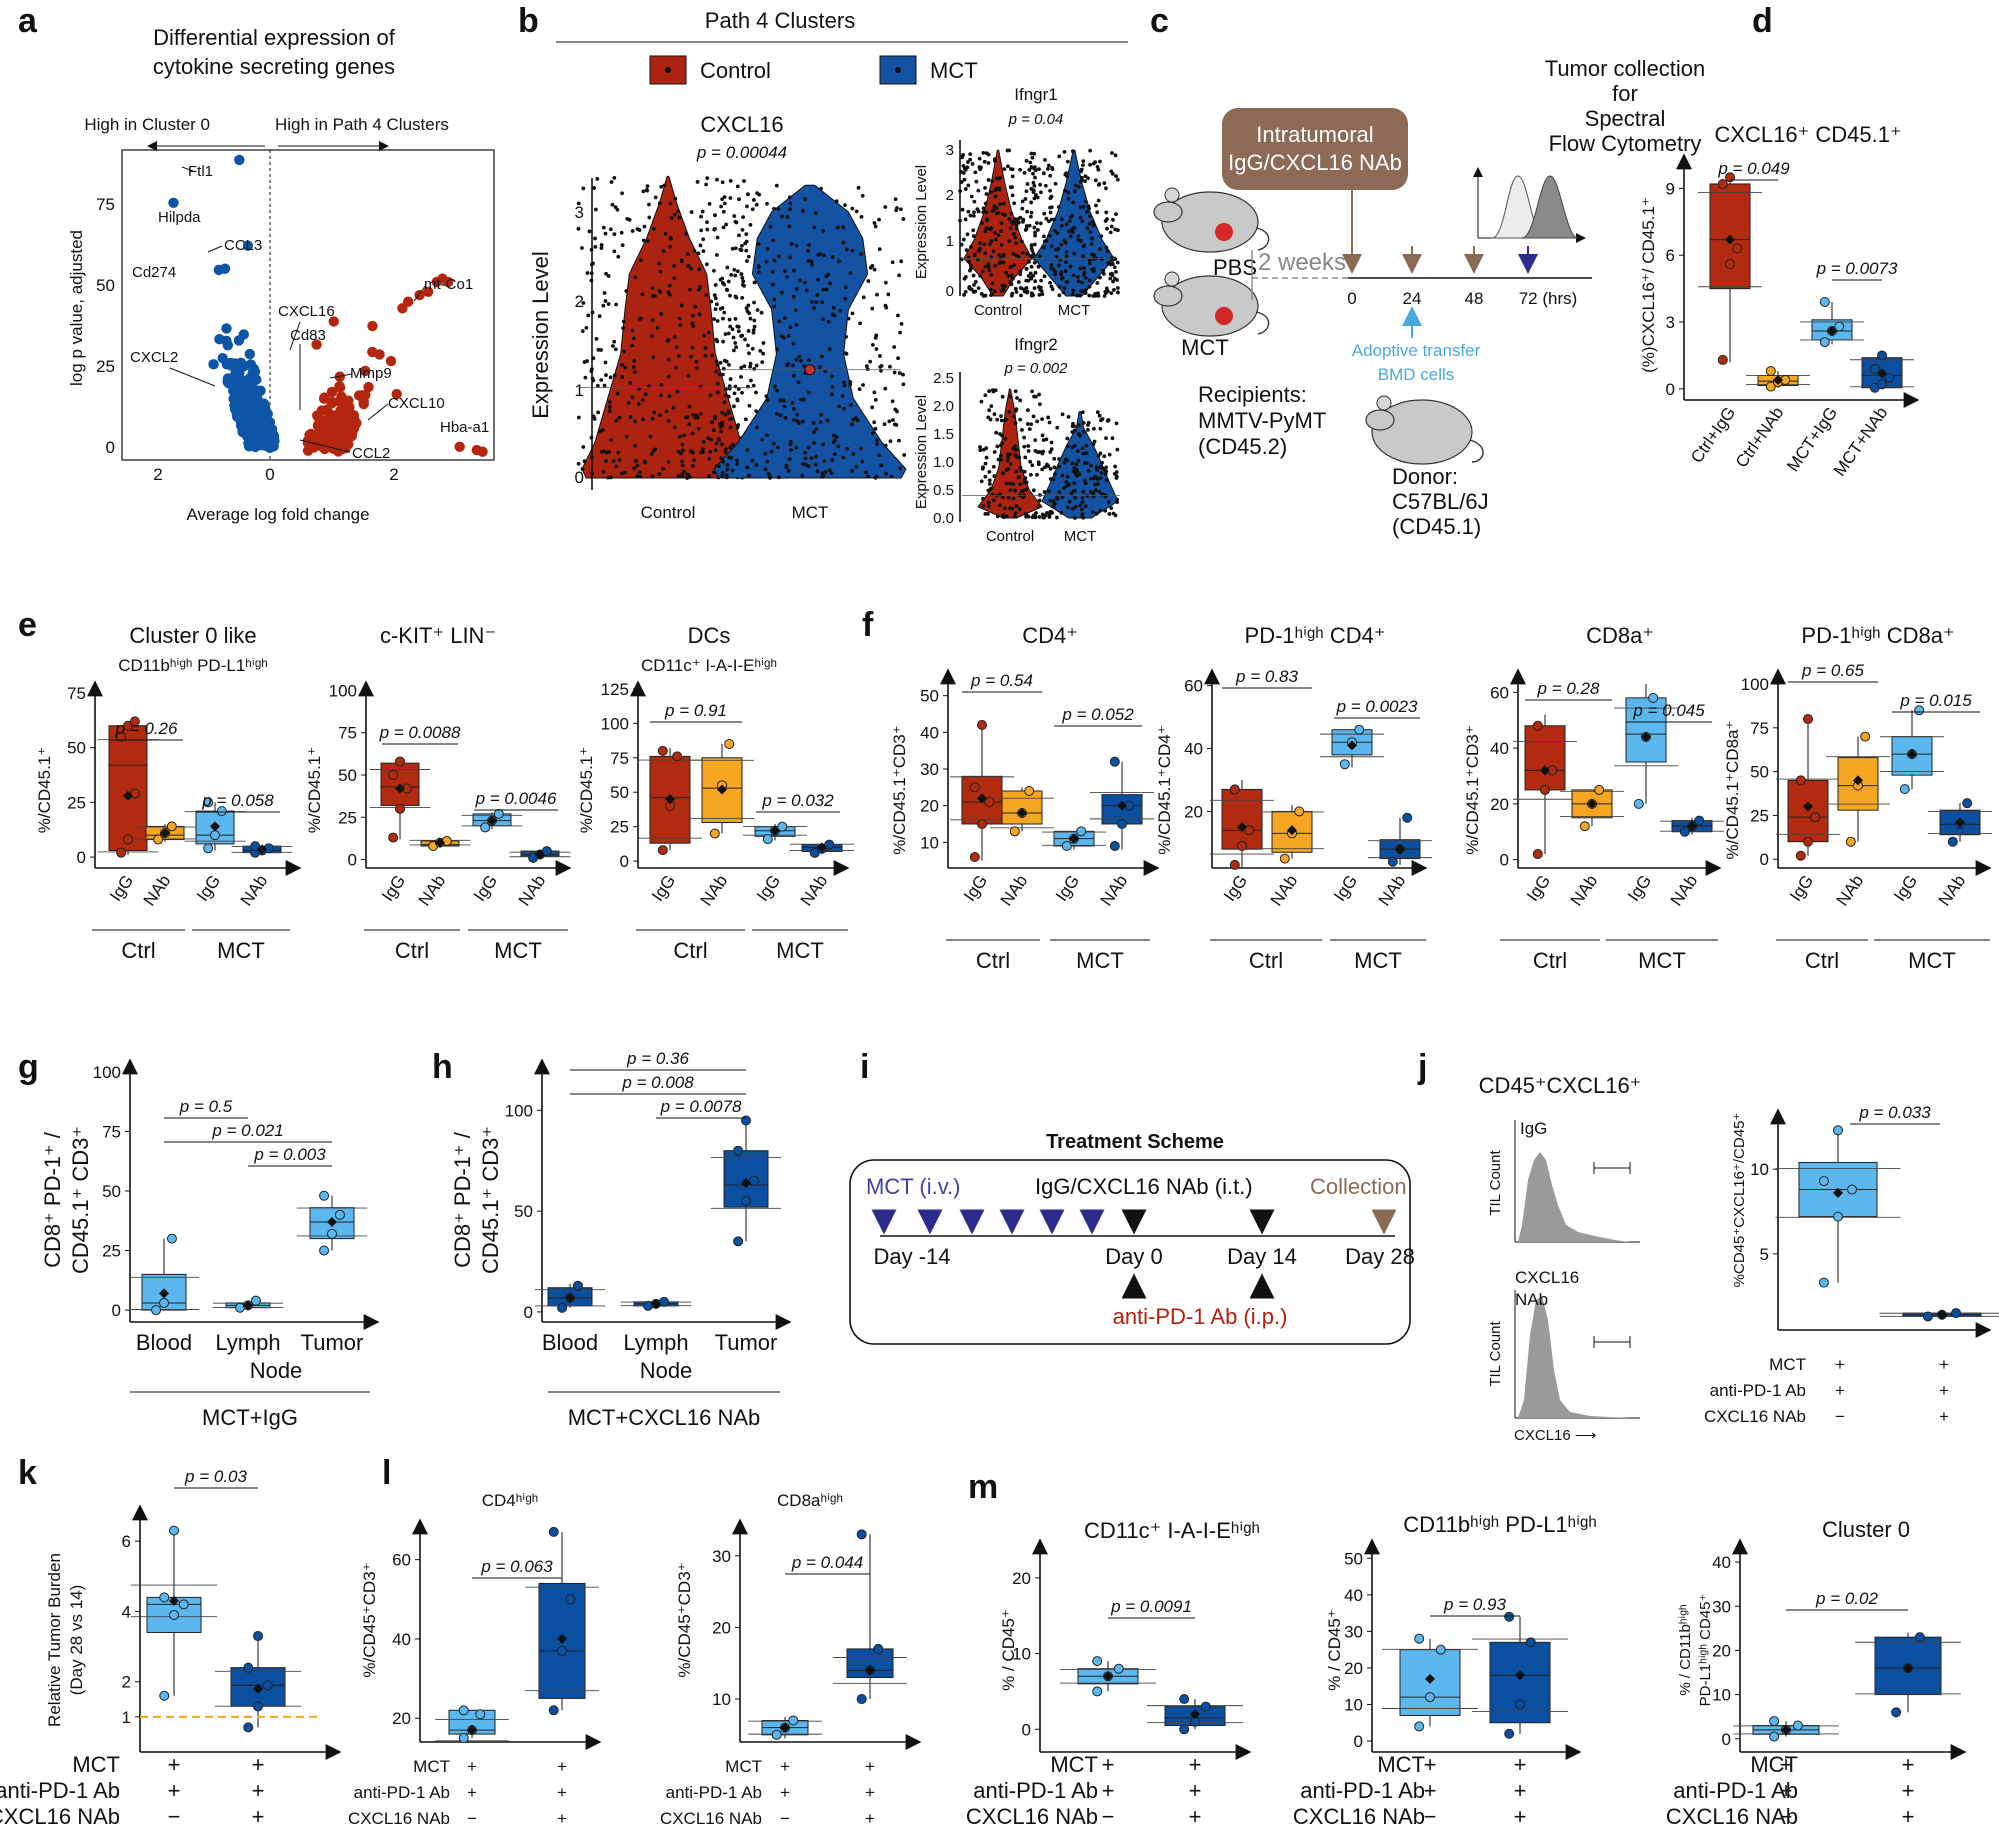 This screenshot has height=1843, width=1999. I want to click on f3-xlabel: NAb, so click(1684, 890).